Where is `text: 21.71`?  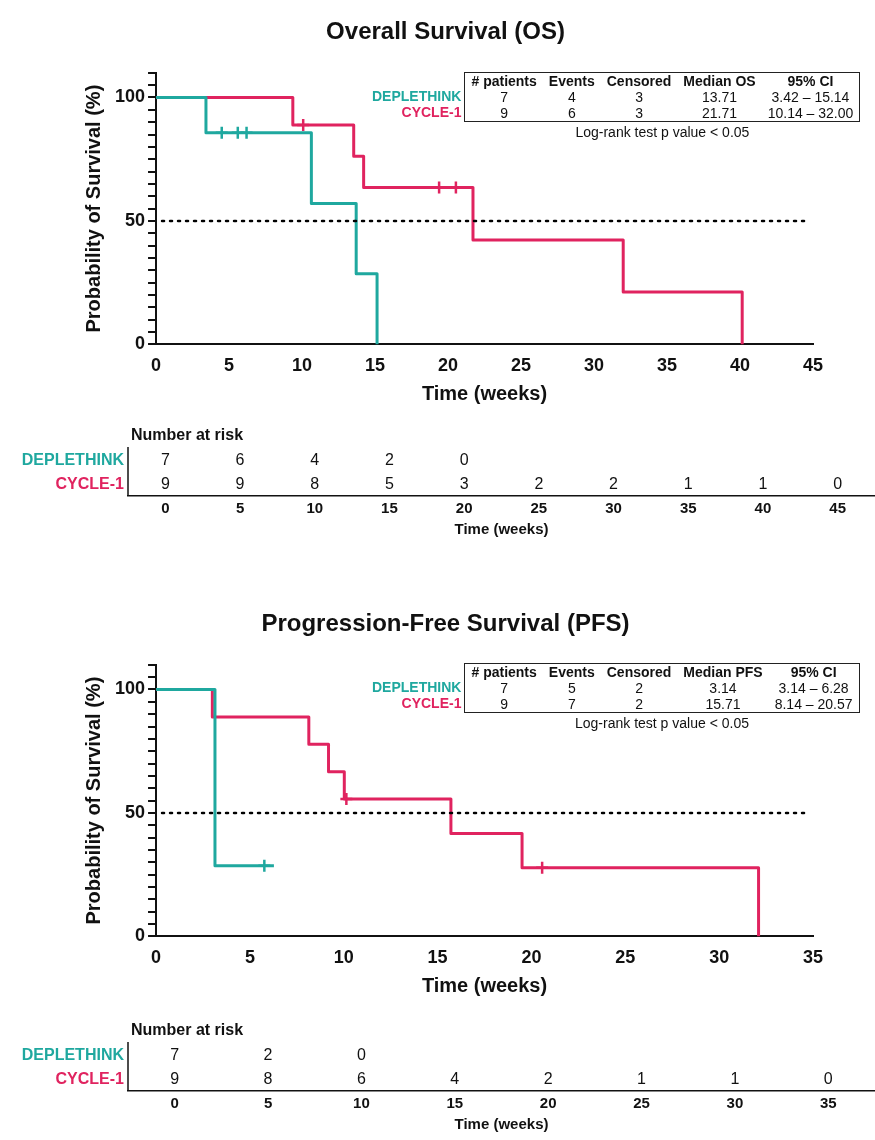 text: 21.71 is located at coordinates (719, 113).